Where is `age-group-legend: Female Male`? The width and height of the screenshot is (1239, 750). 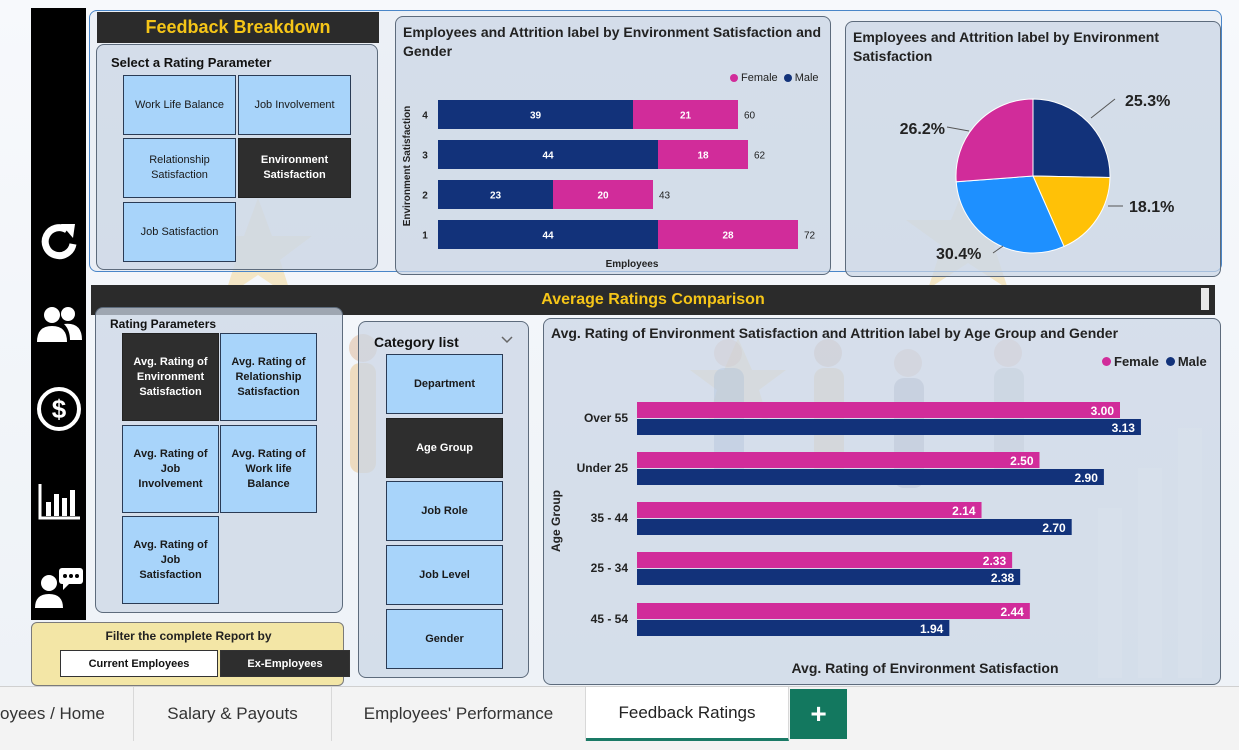
age-group-legend: Female Male is located at coordinates (1154, 361).